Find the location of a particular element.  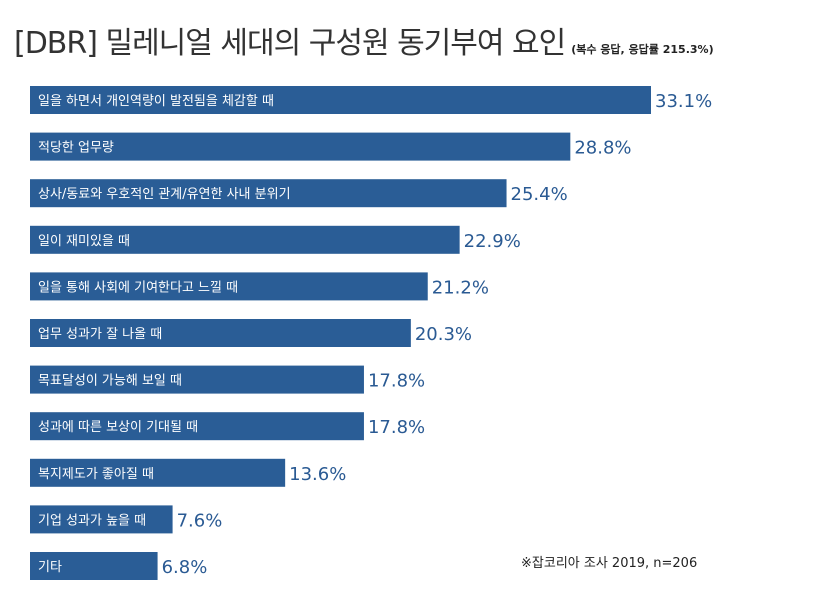

category-label: 목표달성이 가능해 보일 때 is located at coordinates (110, 381).